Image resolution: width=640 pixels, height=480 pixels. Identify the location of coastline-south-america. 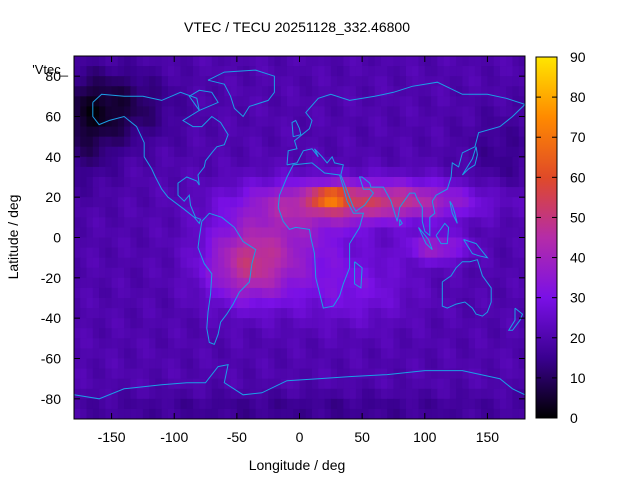
(227, 279).